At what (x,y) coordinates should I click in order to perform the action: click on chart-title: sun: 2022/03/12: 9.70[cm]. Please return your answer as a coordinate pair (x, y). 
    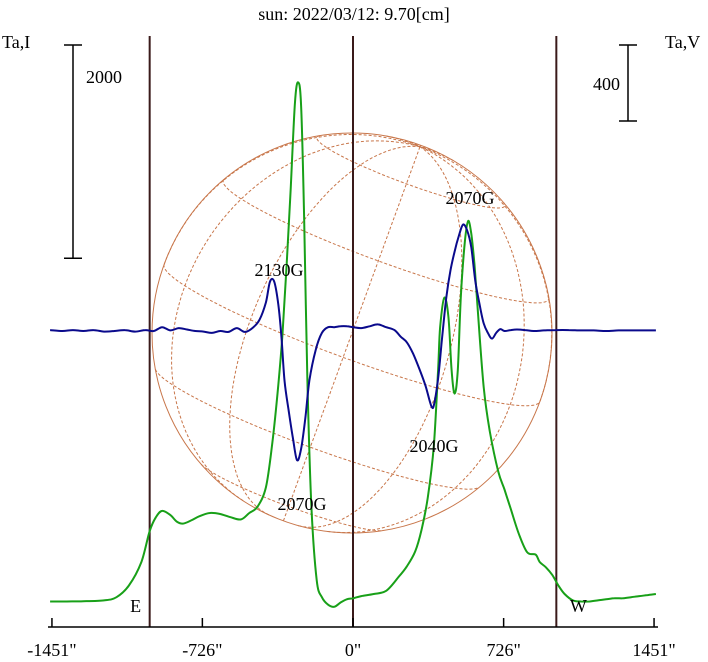
    Looking at the image, I should click on (354, 14).